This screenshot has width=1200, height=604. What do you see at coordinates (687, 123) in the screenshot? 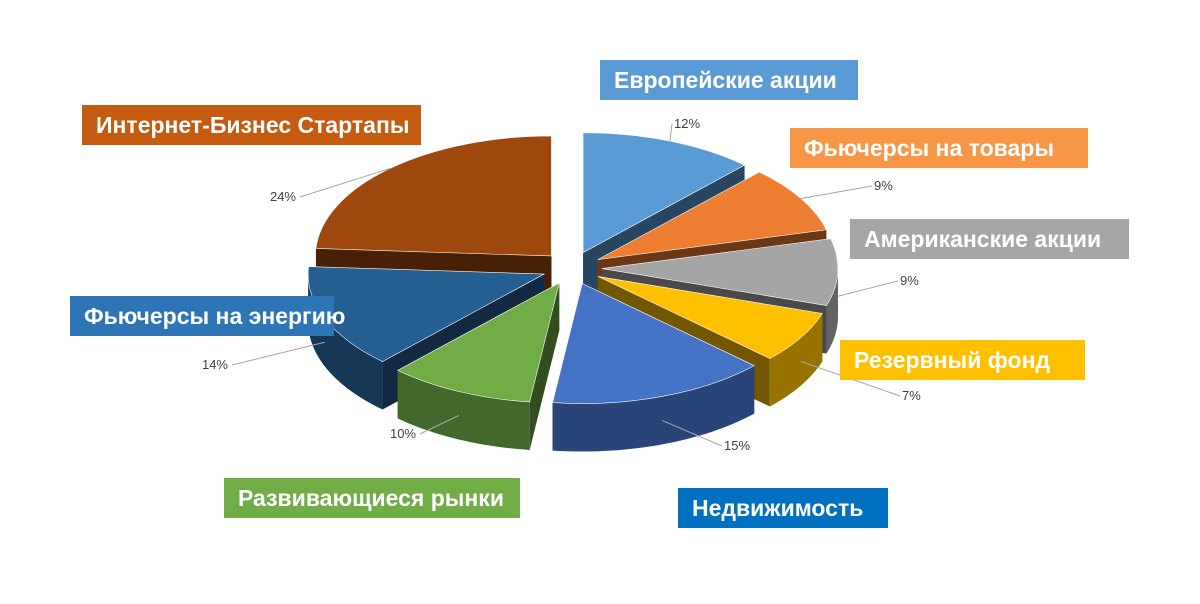
I see `data-label-0: 12%` at bounding box center [687, 123].